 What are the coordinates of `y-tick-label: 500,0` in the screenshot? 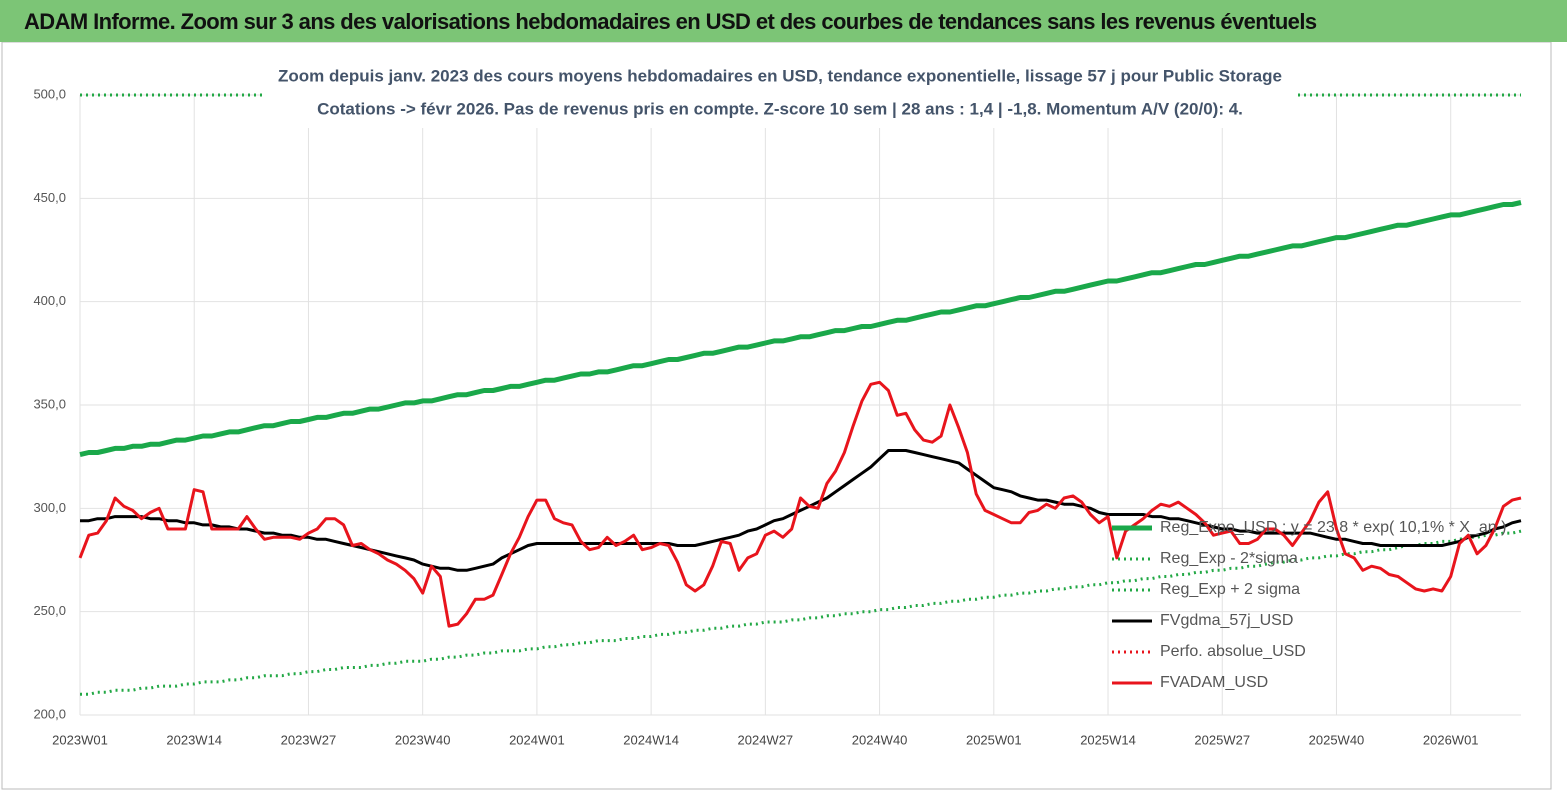 It's located at (49, 93).